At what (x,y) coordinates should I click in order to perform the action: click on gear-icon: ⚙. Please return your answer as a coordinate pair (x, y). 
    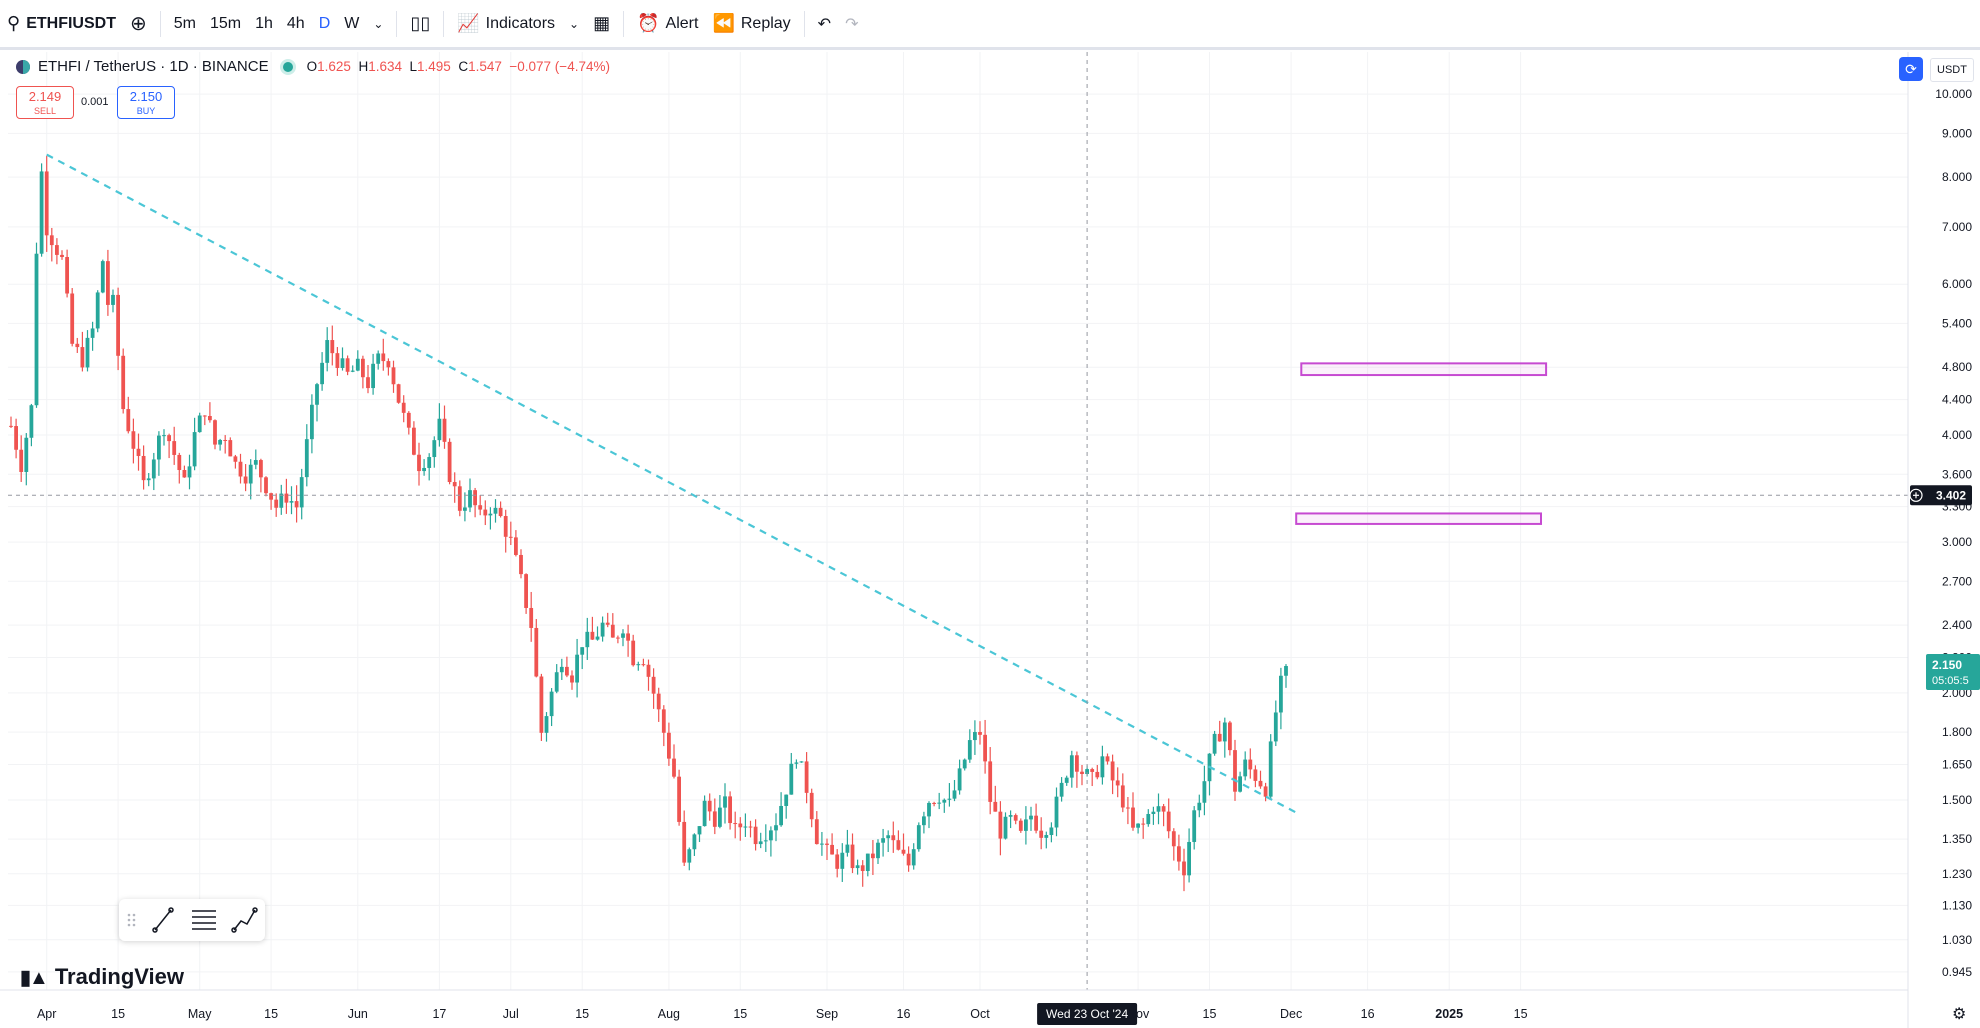
    Looking at the image, I should click on (1959, 1014).